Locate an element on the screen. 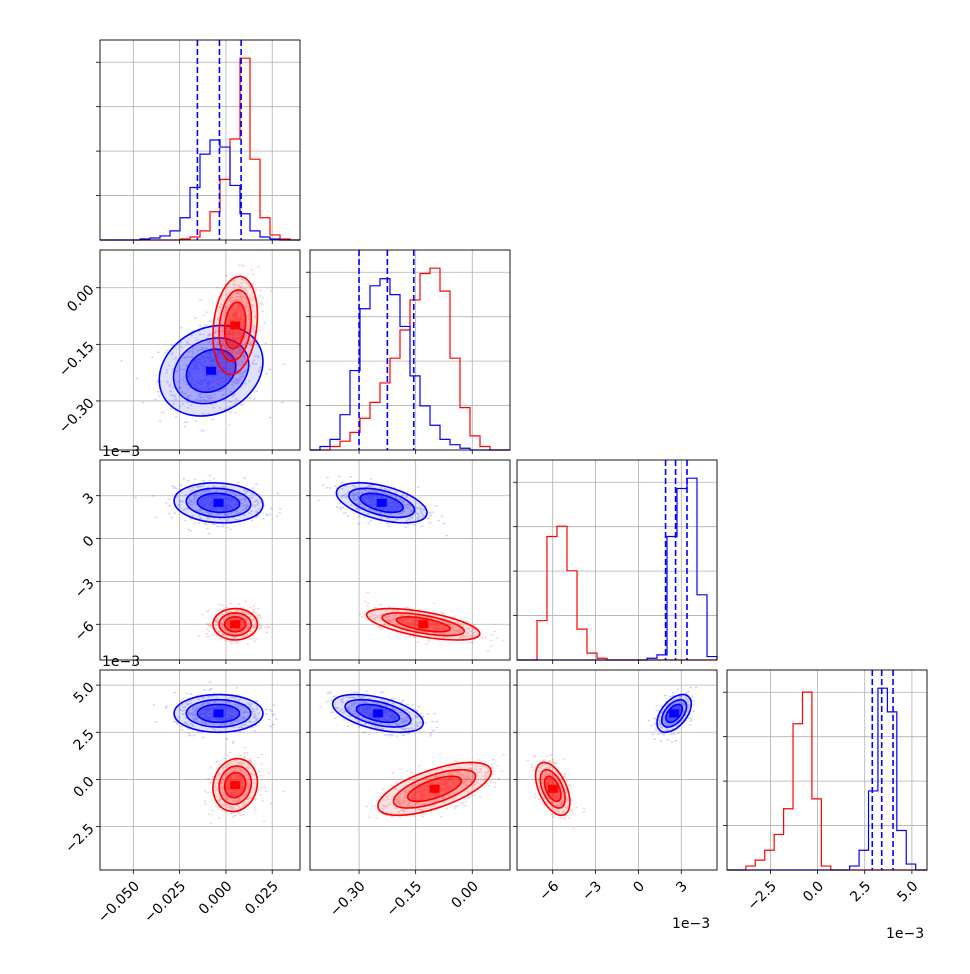 This screenshot has width=970, height=974. panel-r2c0-layer is located at coordinates (208, 559).